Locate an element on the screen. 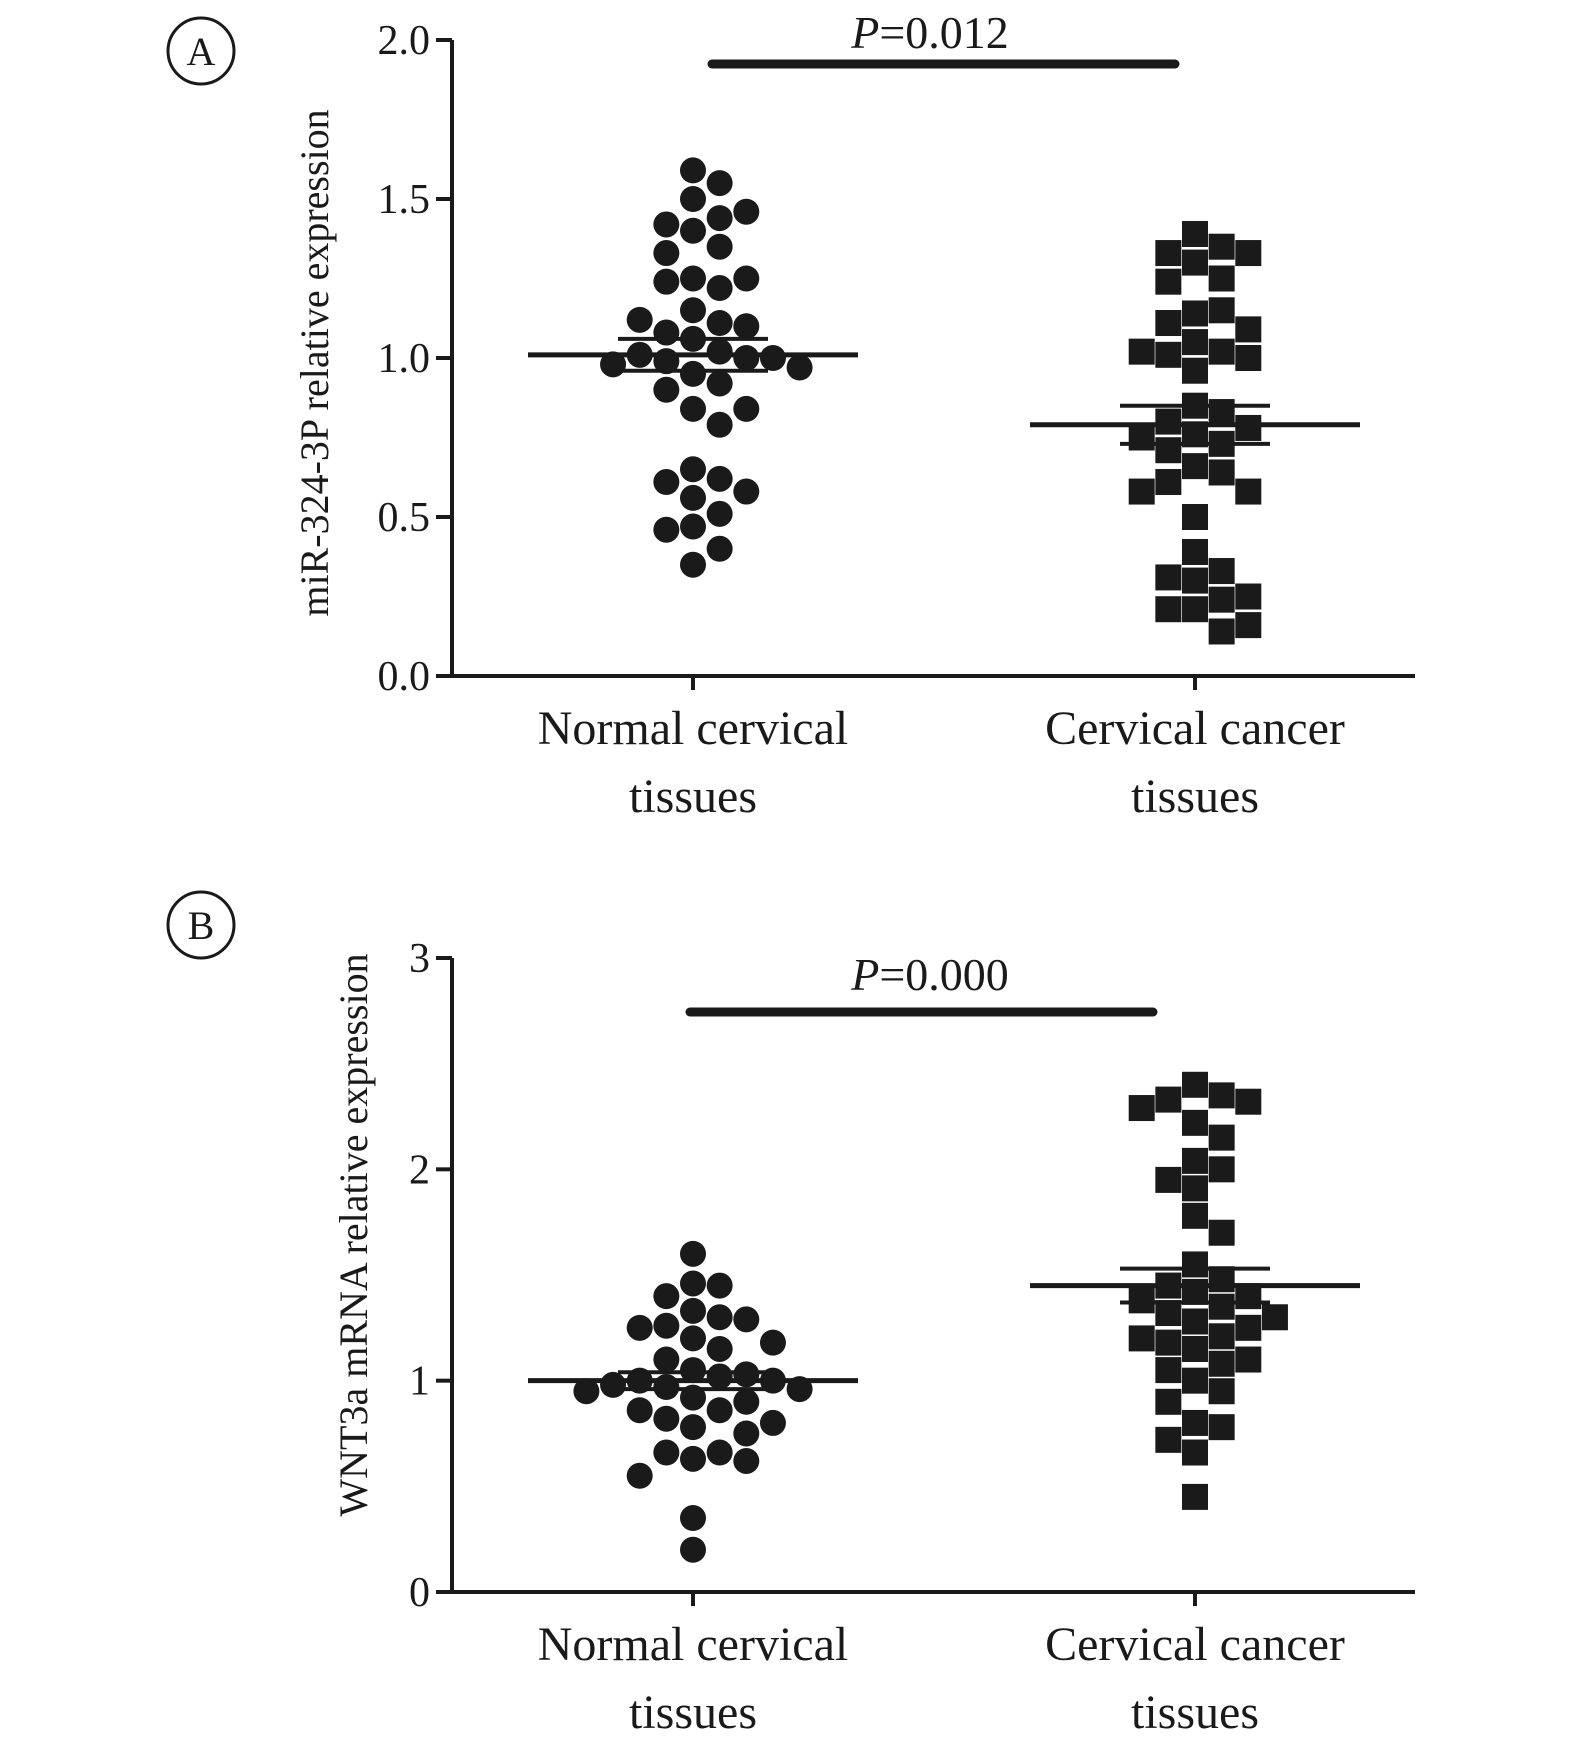 The image size is (1575, 1746). p-value-symbol: P is located at coordinates (864, 32).